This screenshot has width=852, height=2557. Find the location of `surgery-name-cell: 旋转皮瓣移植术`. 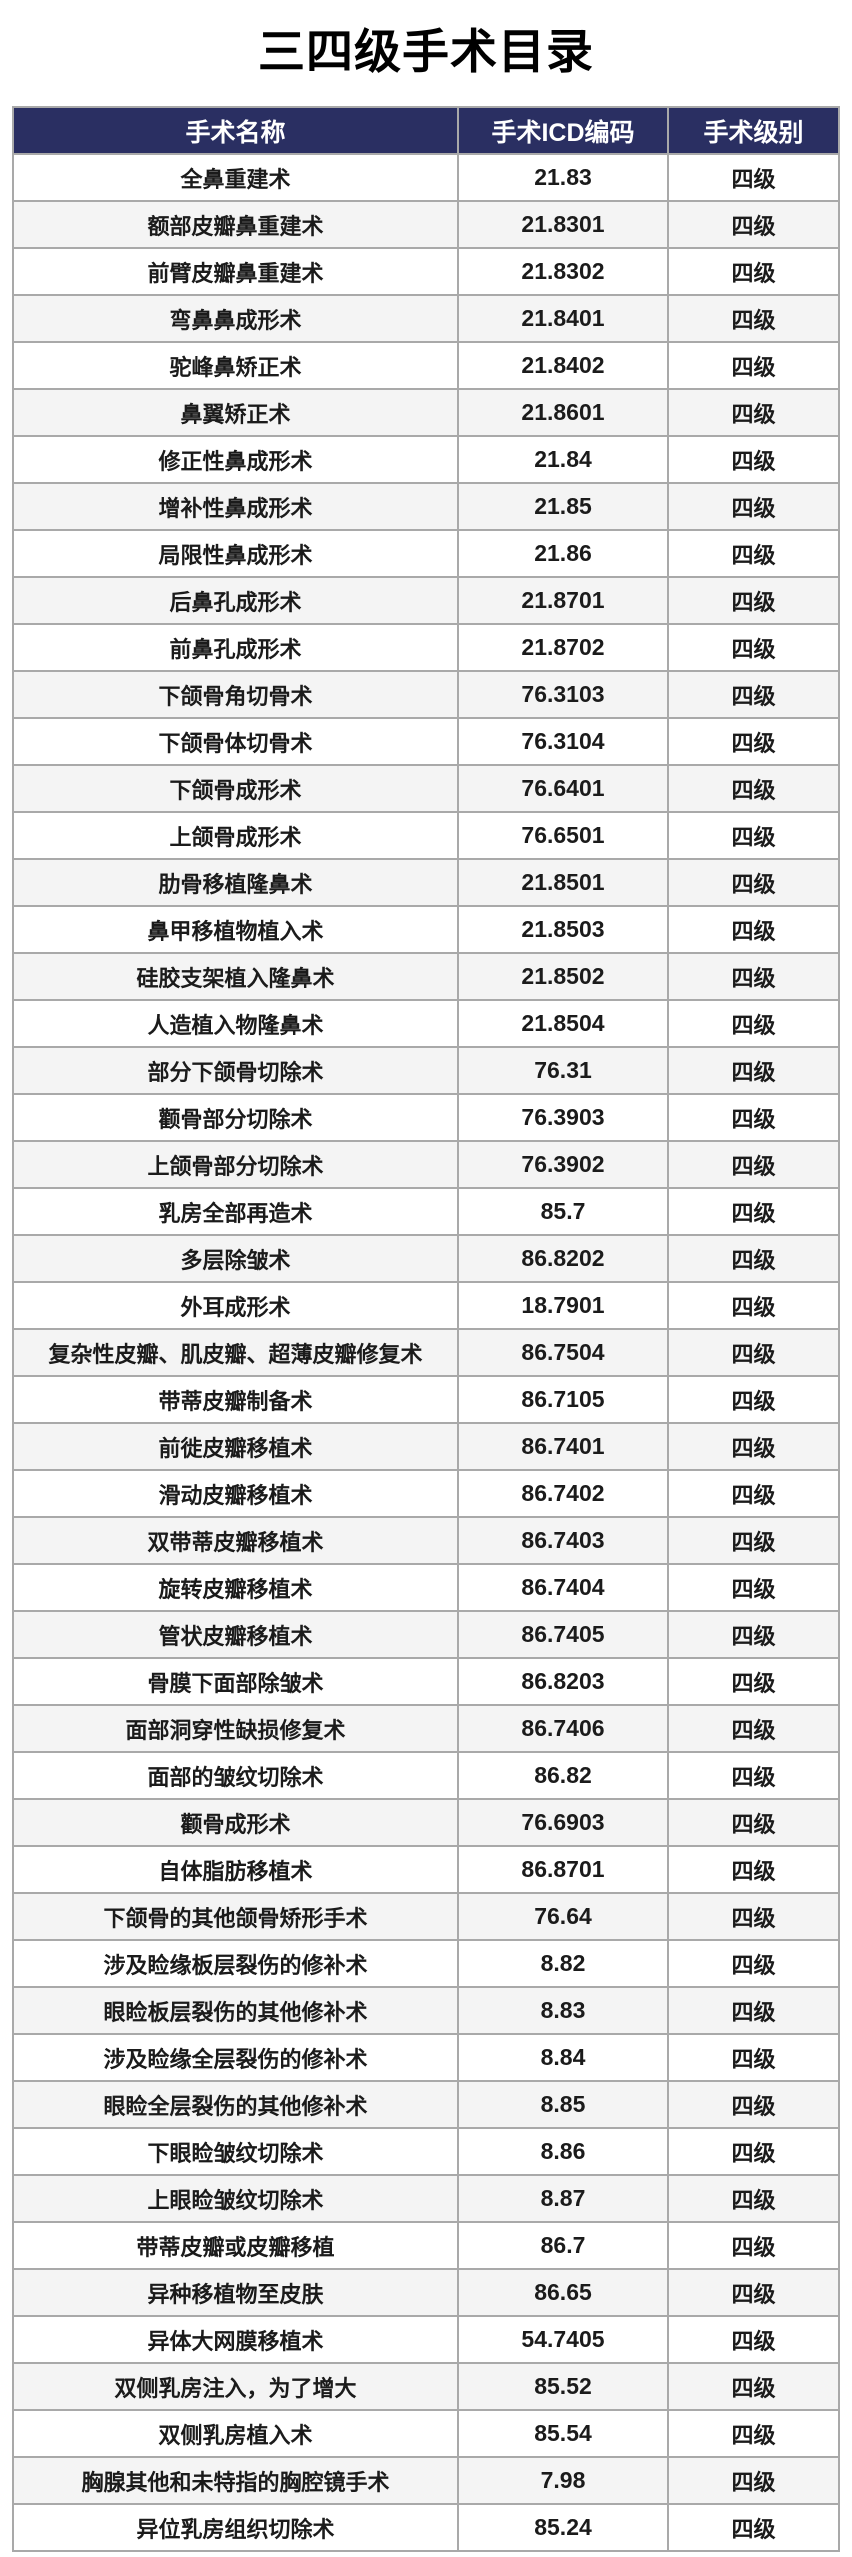

surgery-name-cell: 旋转皮瓣移植术 is located at coordinates (235, 1587).